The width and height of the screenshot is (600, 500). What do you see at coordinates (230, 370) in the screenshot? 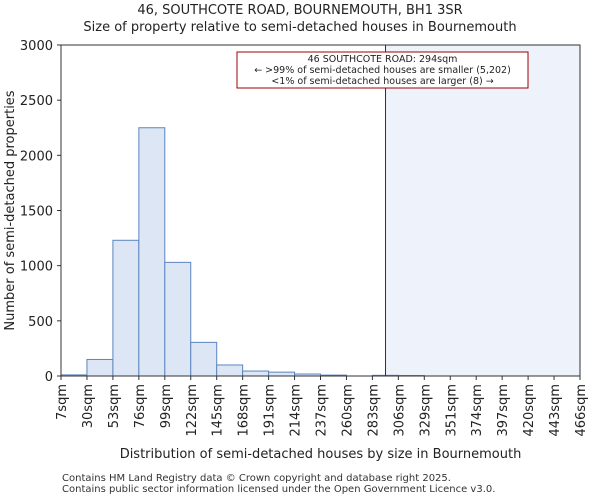
I see `bar-145sqm` at bounding box center [230, 370].